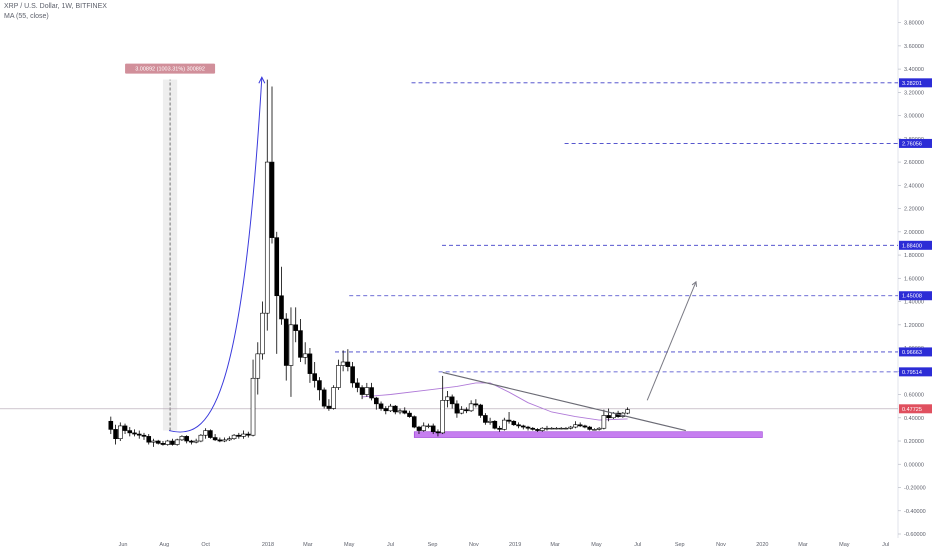 The image size is (932, 550). Describe the element at coordinates (55, 6) in the screenshot. I see `chart-symbol-title: XRP / U.S. Dollar, 1W, BITFINEX` at that location.